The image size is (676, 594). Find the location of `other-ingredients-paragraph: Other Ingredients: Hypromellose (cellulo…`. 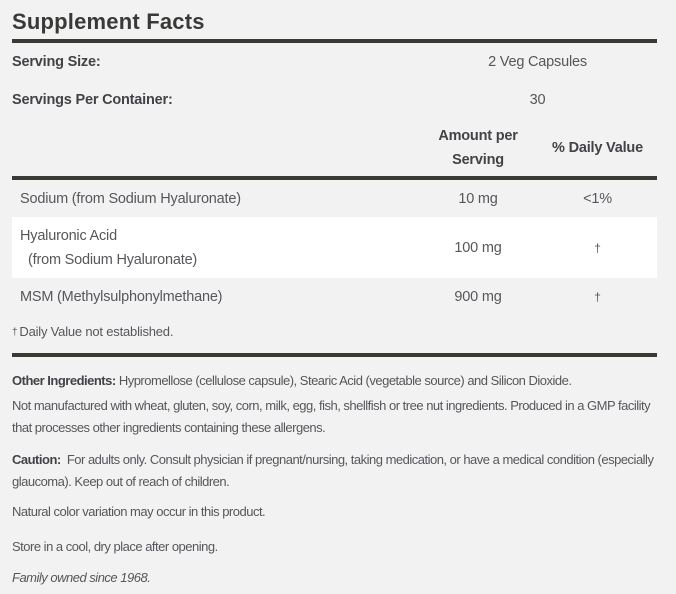

other-ingredients-paragraph: Other Ingredients: Hypromellose (cellulo… is located at coordinates (334, 381).